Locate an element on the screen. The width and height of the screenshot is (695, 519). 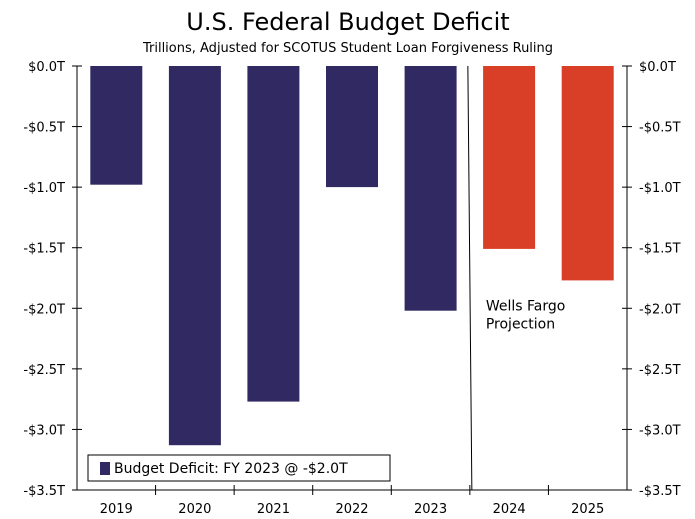
y-tick-label-right: -$1.0T is located at coordinates (660, 188).